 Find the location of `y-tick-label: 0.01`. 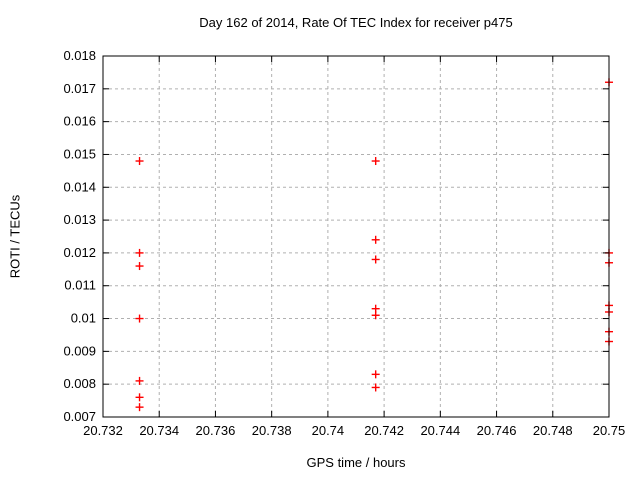

y-tick-label: 0.01 is located at coordinates (83, 318).